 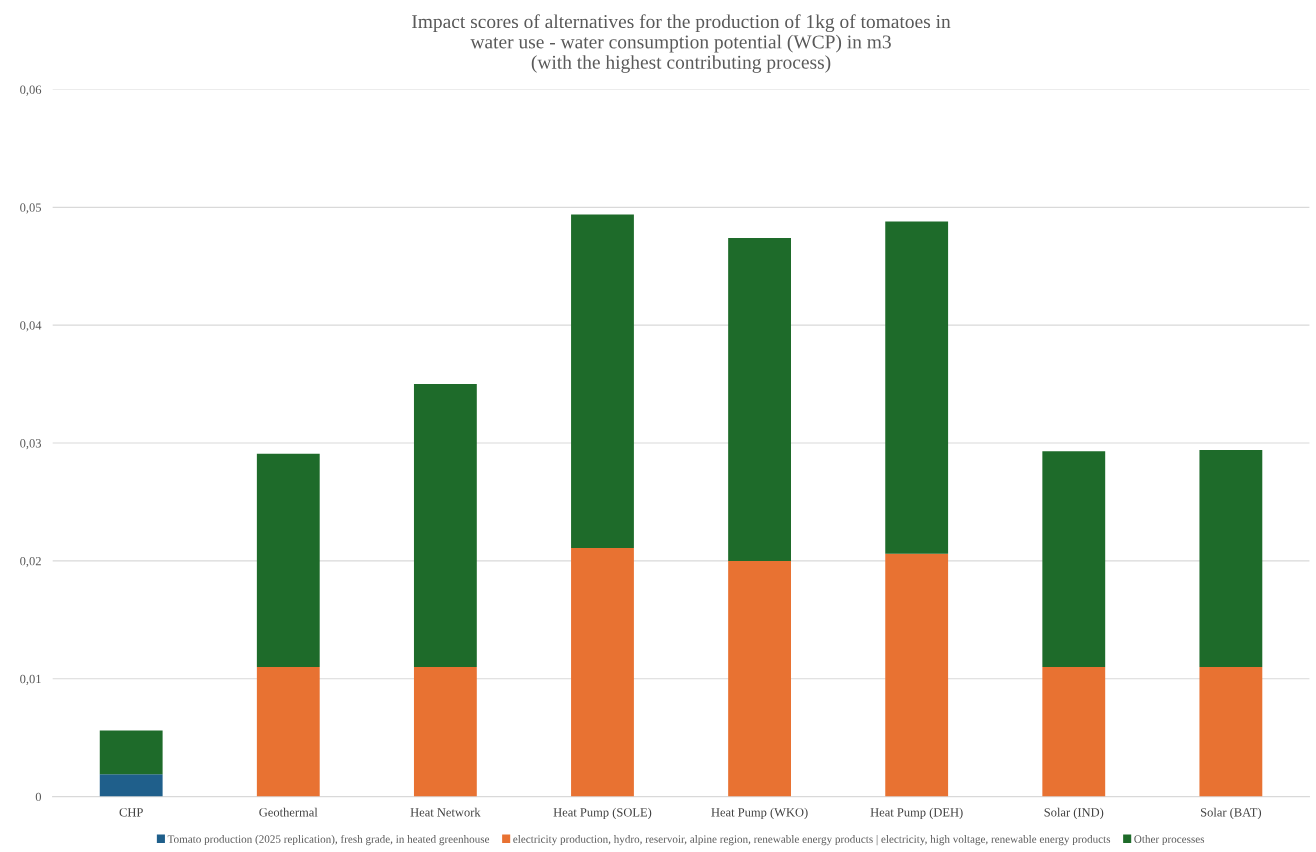 I want to click on y-tick-label: 0,05, so click(x=31, y=208).